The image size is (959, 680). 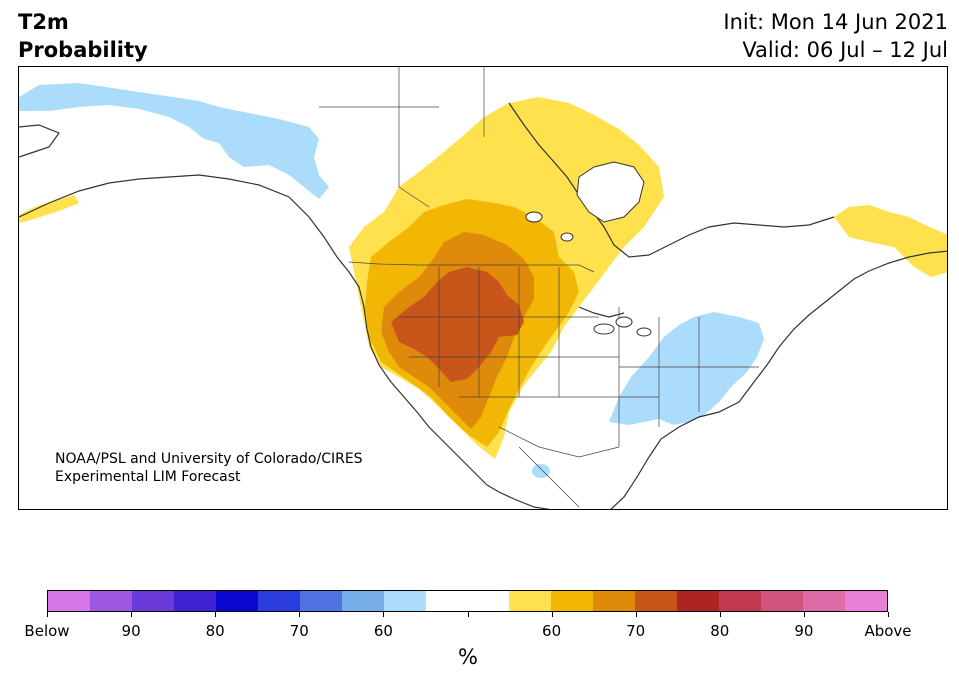 What do you see at coordinates (890, 241) in the screenshot?
I see `above-normal-region-northeast` at bounding box center [890, 241].